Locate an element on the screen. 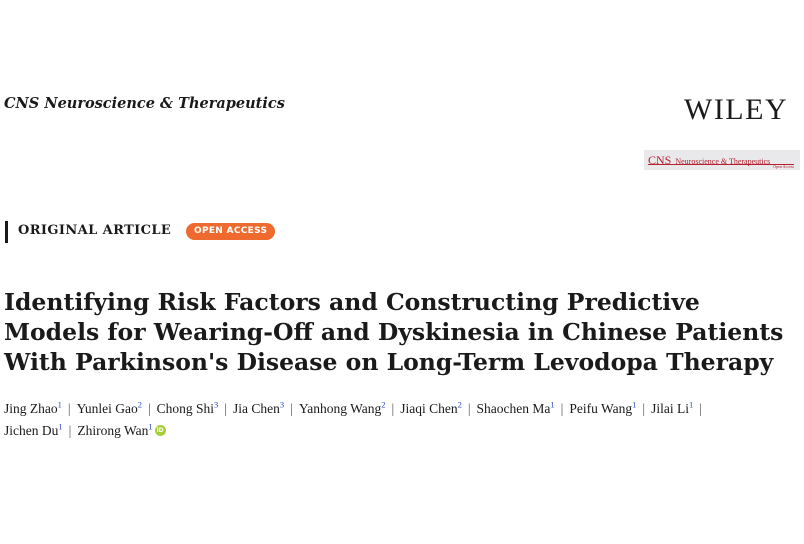 The height and width of the screenshot is (544, 804). article-type-bar is located at coordinates (6, 232).